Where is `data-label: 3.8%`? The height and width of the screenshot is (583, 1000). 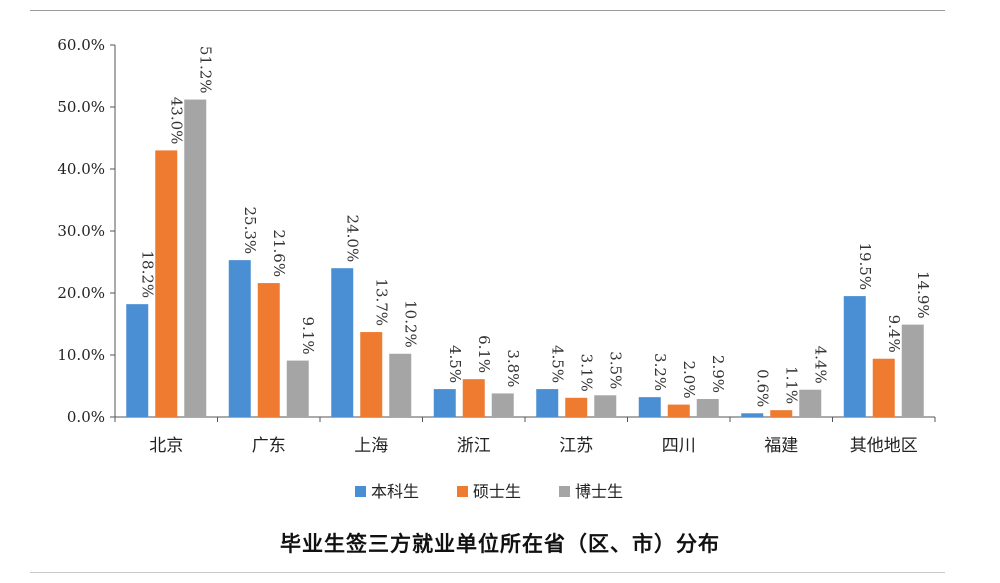
data-label: 3.8% is located at coordinates (513, 368).